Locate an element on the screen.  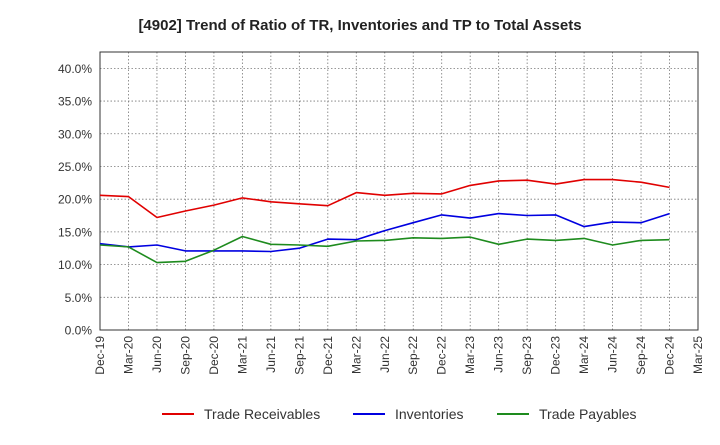
x-tick-label: Mar-20 is located at coordinates (128, 355).